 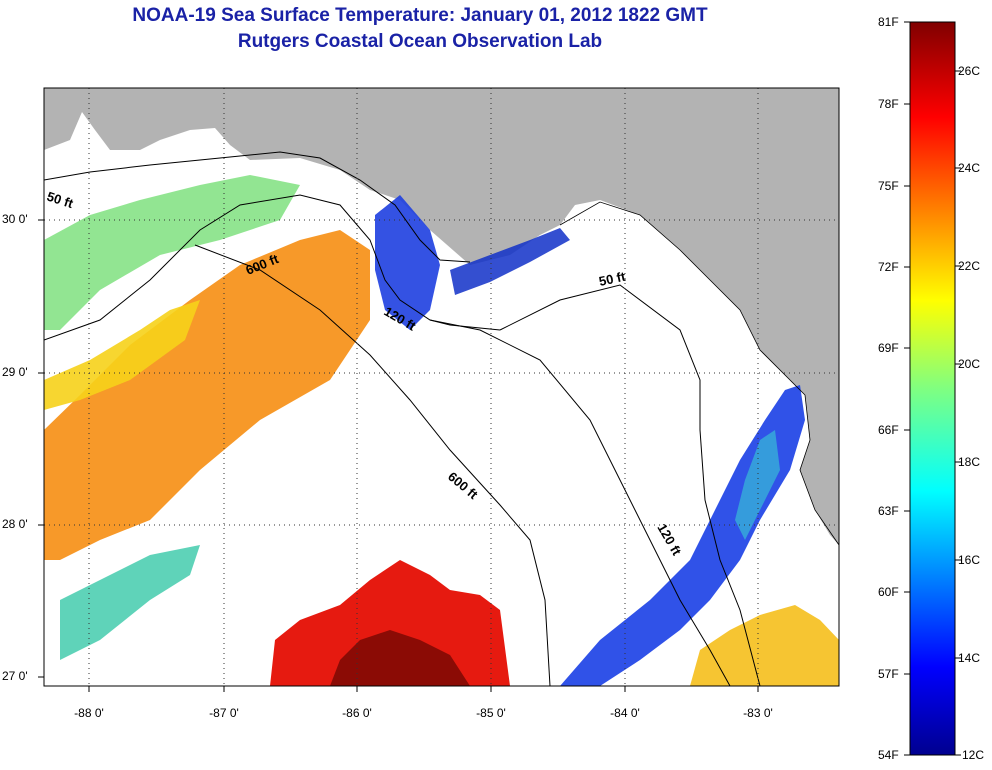 I want to click on colorbar-f-label: 78F, so click(x=888, y=104).